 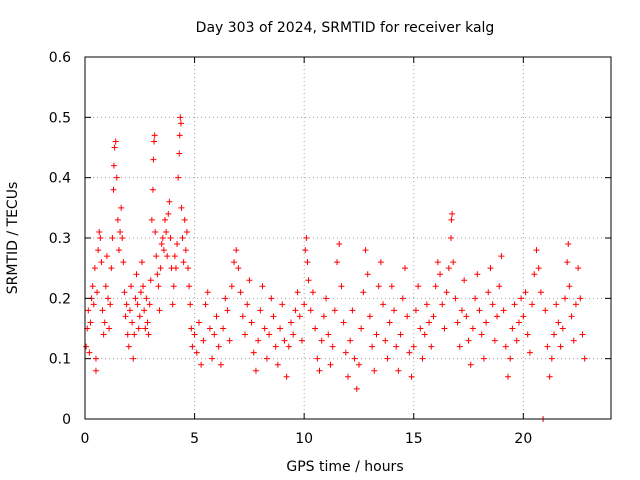 I want to click on y-tick-label-0: 0, so click(x=66, y=420).